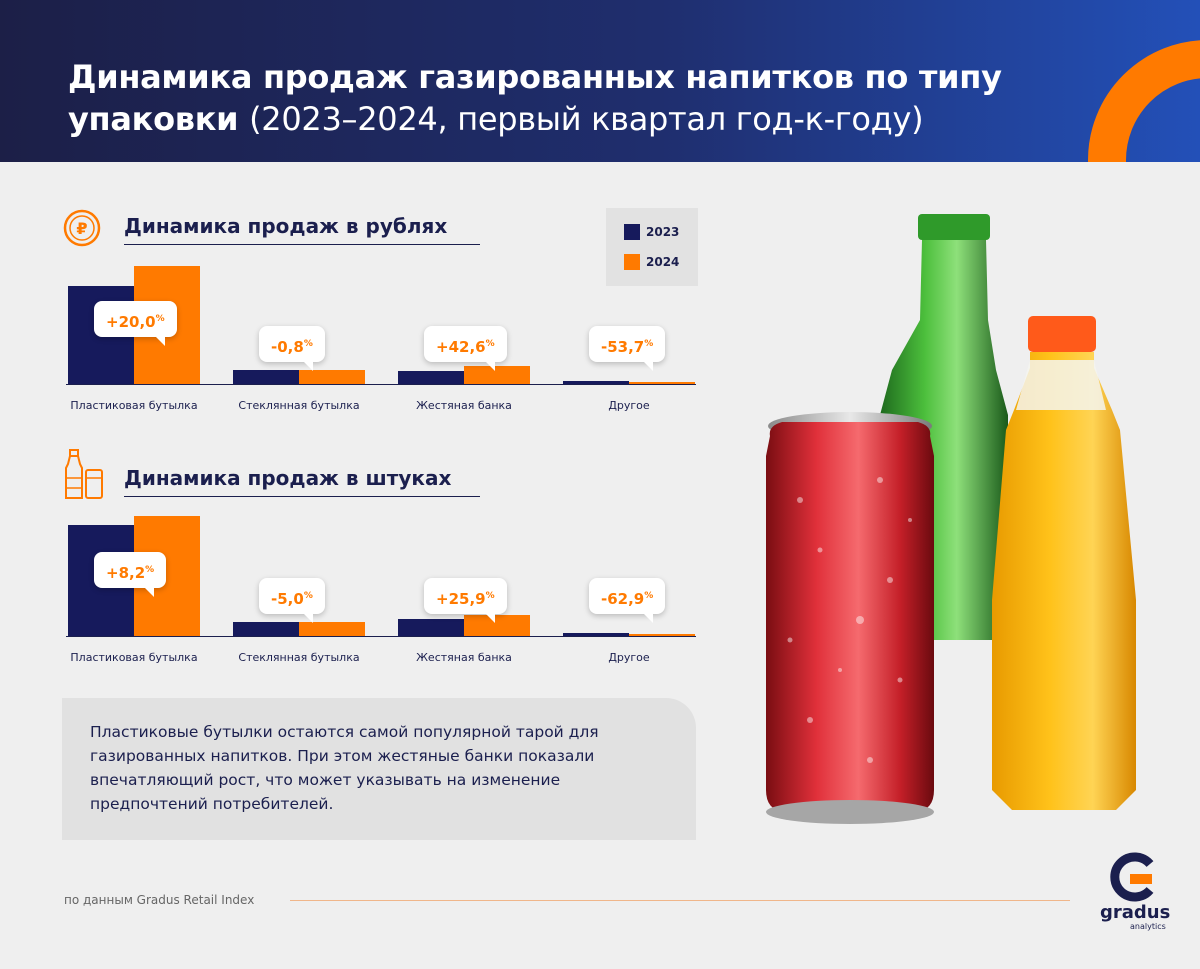 The height and width of the screenshot is (969, 1200). What do you see at coordinates (465, 348) in the screenshot?
I see `change-bubble: +42,6%` at bounding box center [465, 348].